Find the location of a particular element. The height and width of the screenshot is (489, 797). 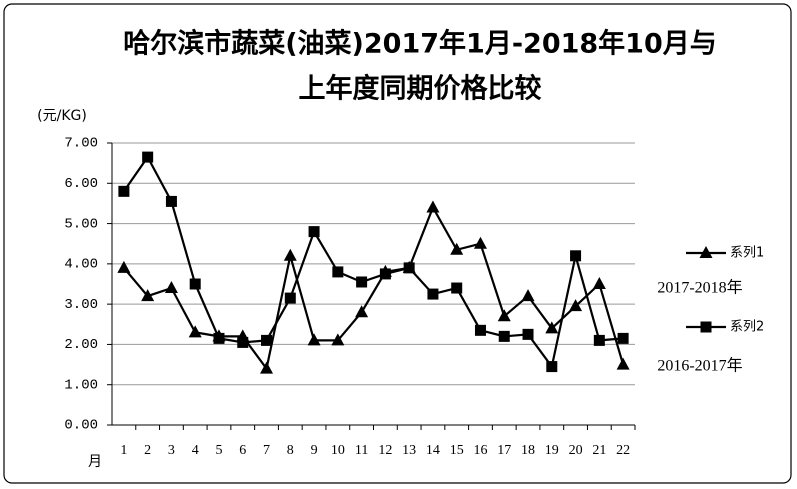

y-axis-label: (元/KG) is located at coordinates (62, 116).